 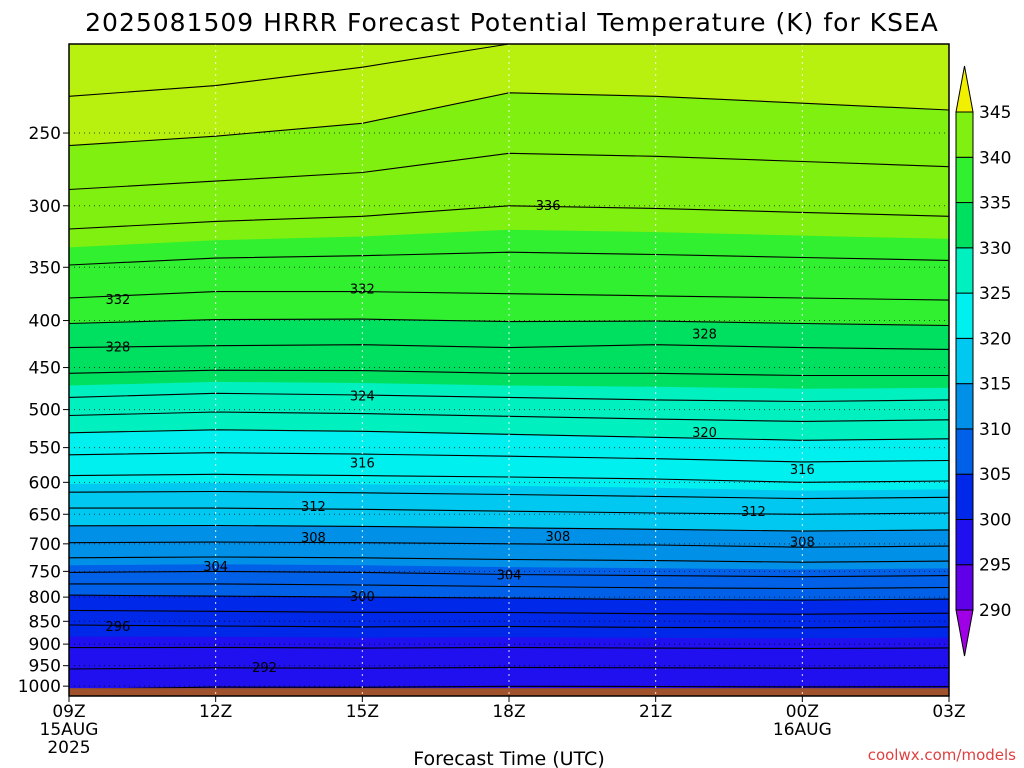 What do you see at coordinates (45, 598) in the screenshot?
I see `y-tick-label: 800` at bounding box center [45, 598].